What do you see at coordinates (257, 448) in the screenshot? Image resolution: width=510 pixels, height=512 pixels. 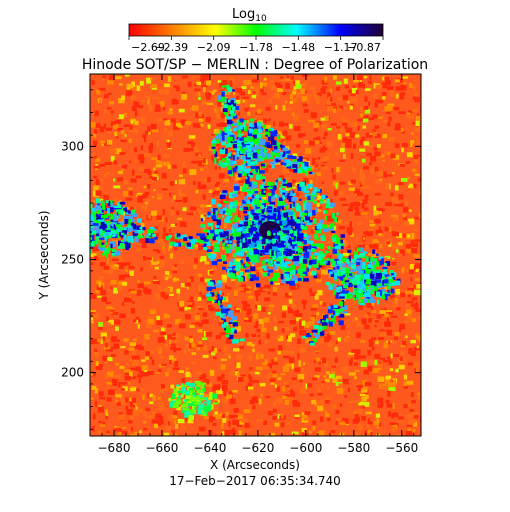 I see `x-tick-label: −620` at bounding box center [257, 448].